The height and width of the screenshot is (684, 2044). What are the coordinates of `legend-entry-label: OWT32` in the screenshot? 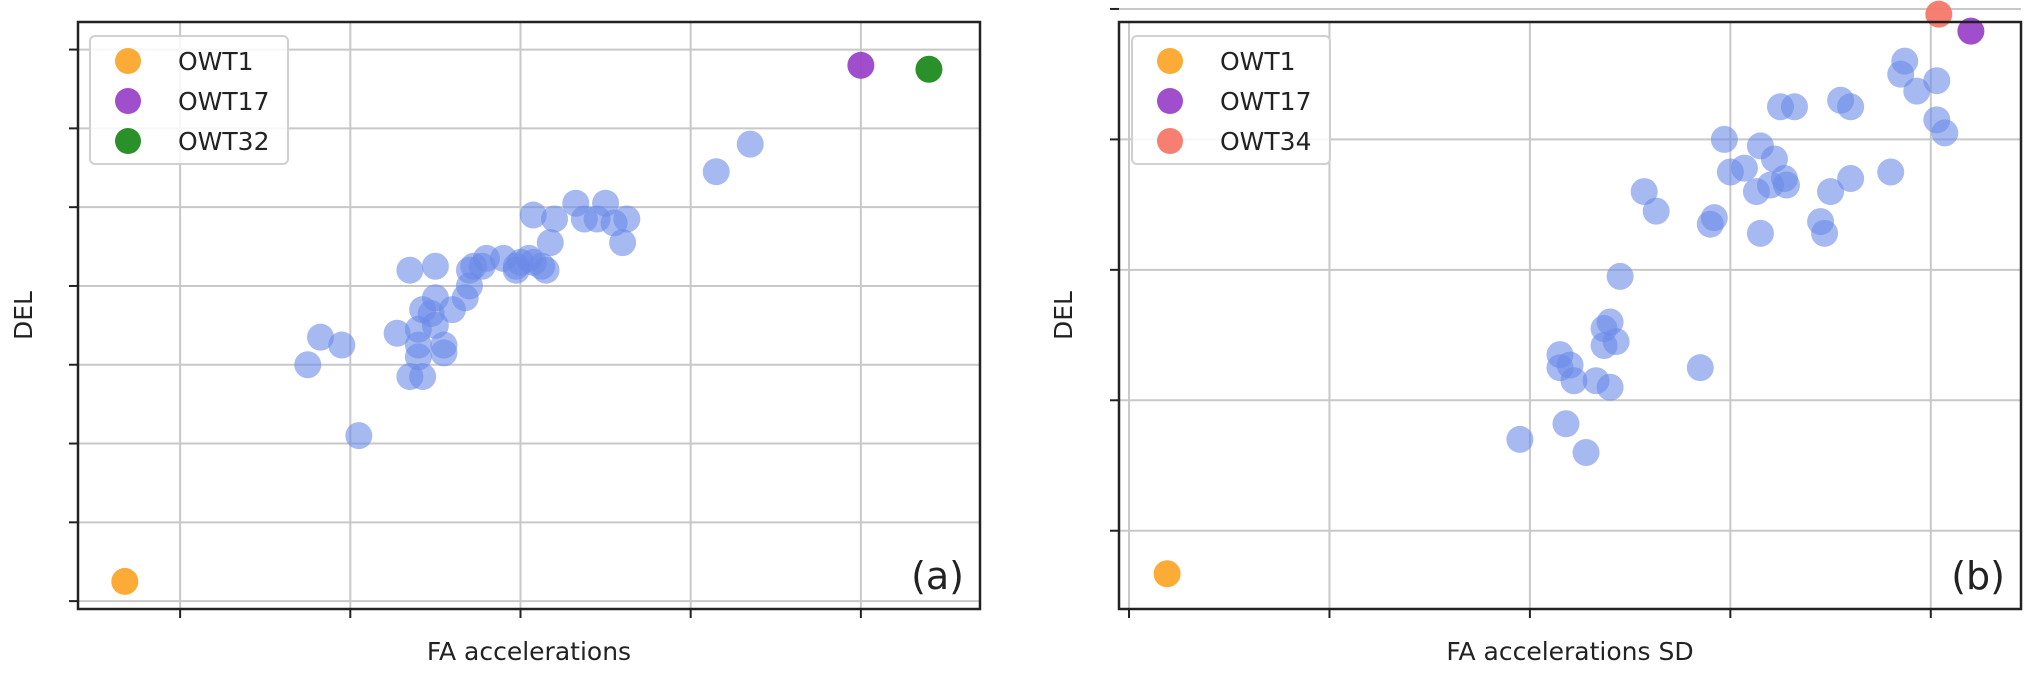 It's located at (223, 141).